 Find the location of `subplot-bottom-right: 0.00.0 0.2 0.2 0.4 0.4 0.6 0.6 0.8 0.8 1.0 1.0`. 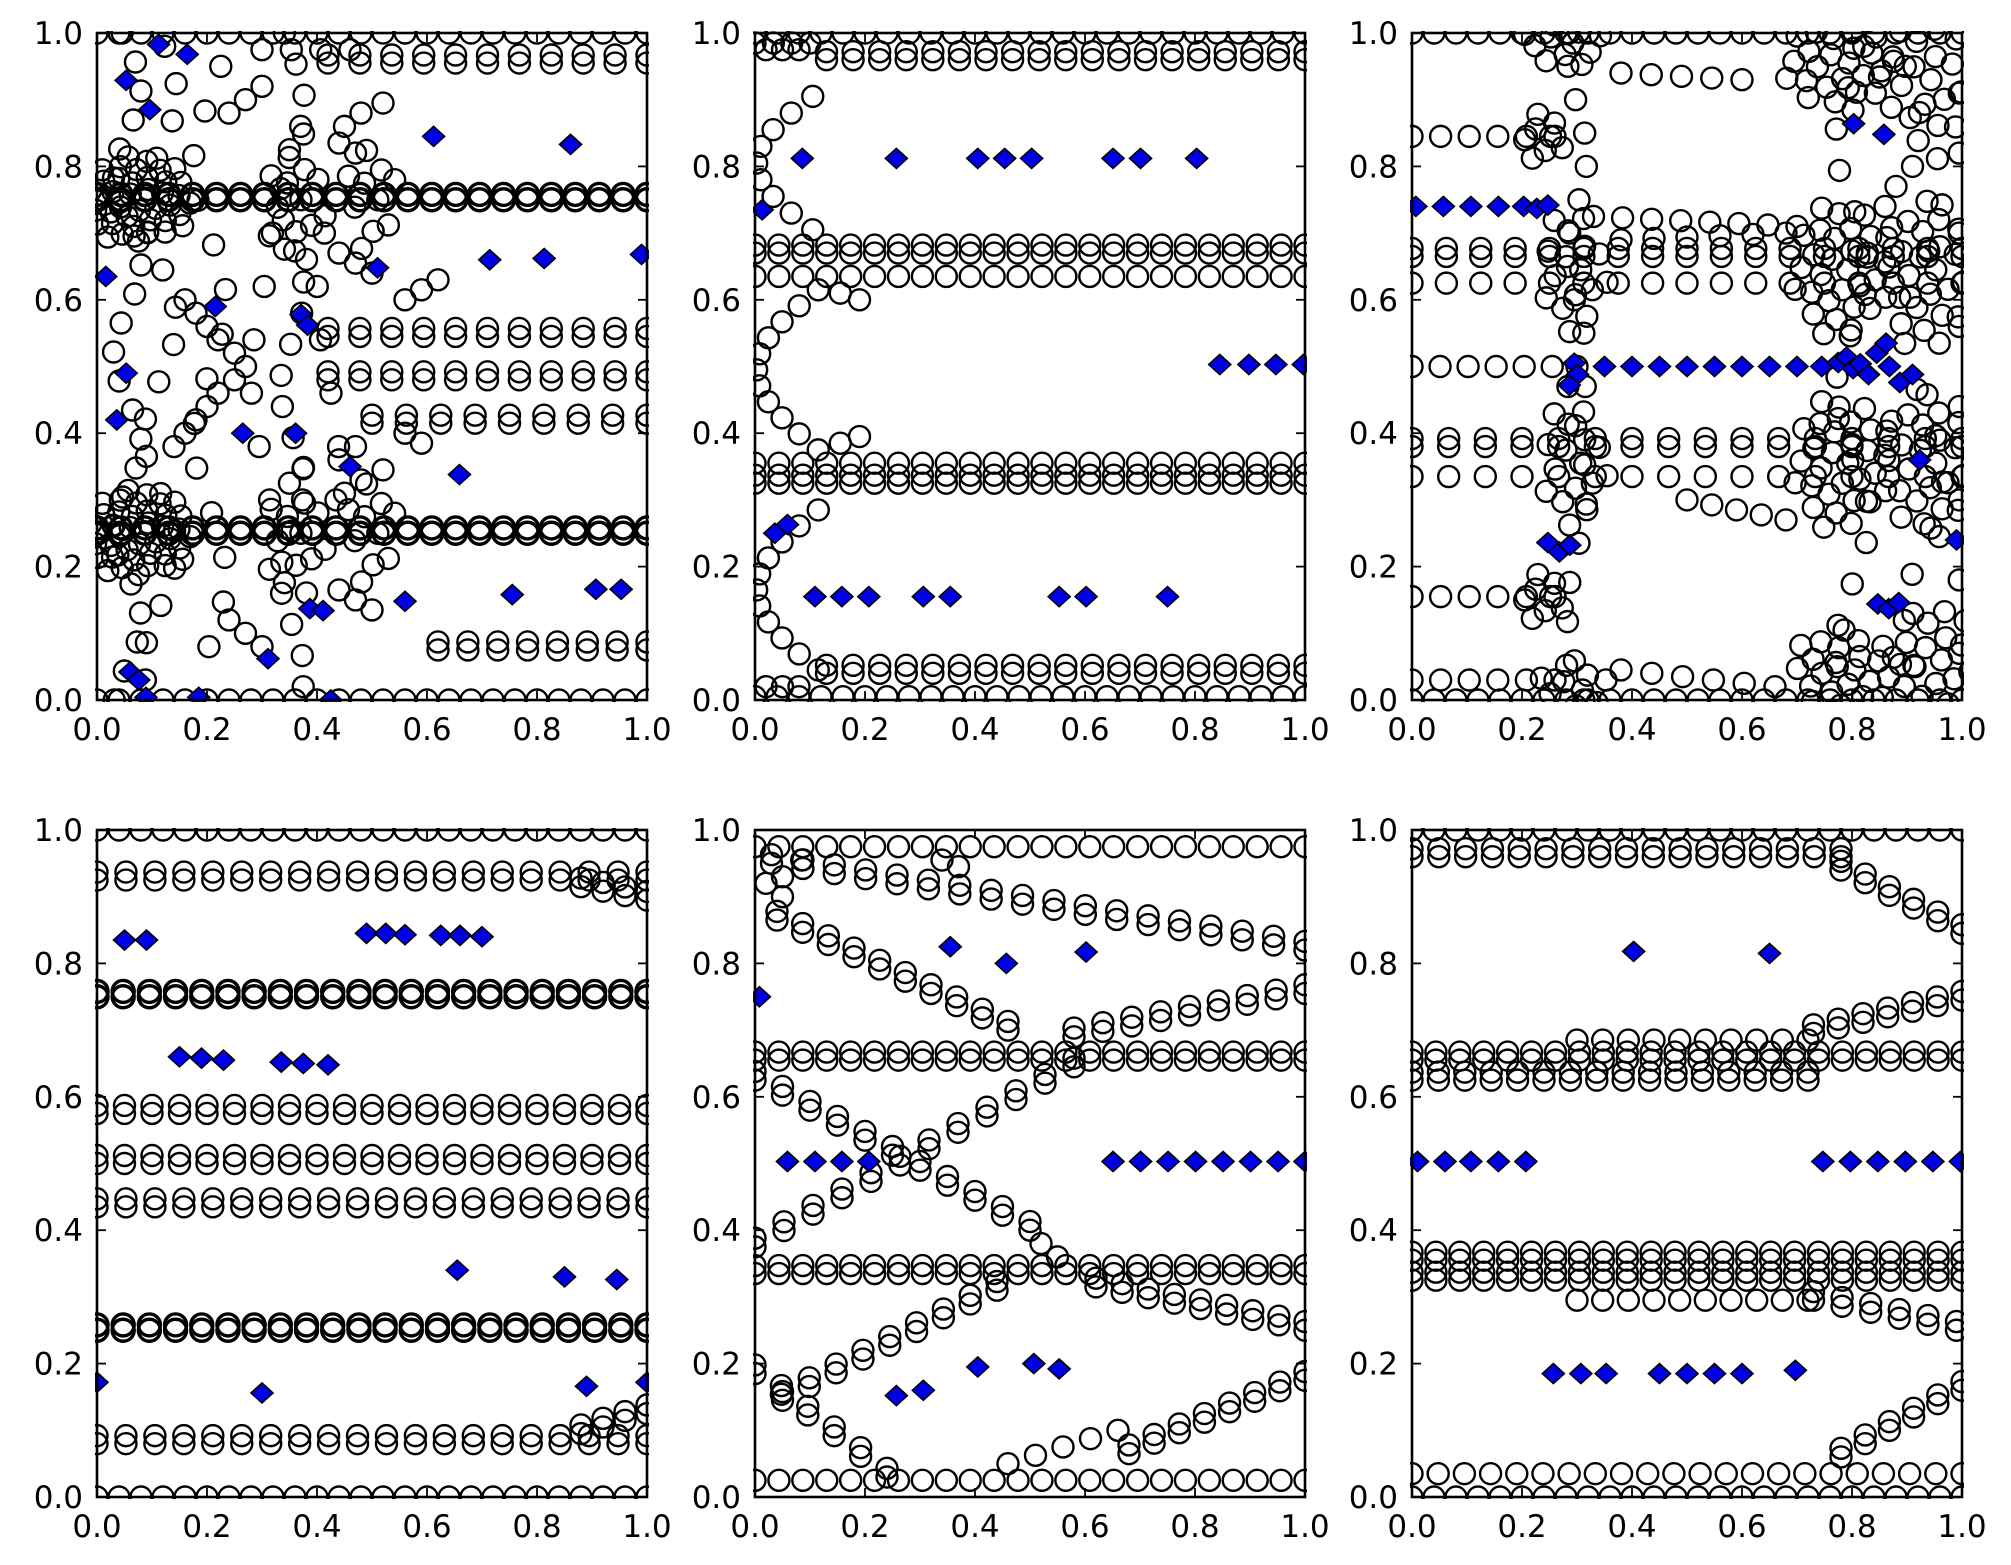

subplot-bottom-right: 0.00.0 0.2 0.2 0.4 0.4 0.6 0.6 0.8 0.8 1.0 1.0 is located at coordinates (1668, 1179).